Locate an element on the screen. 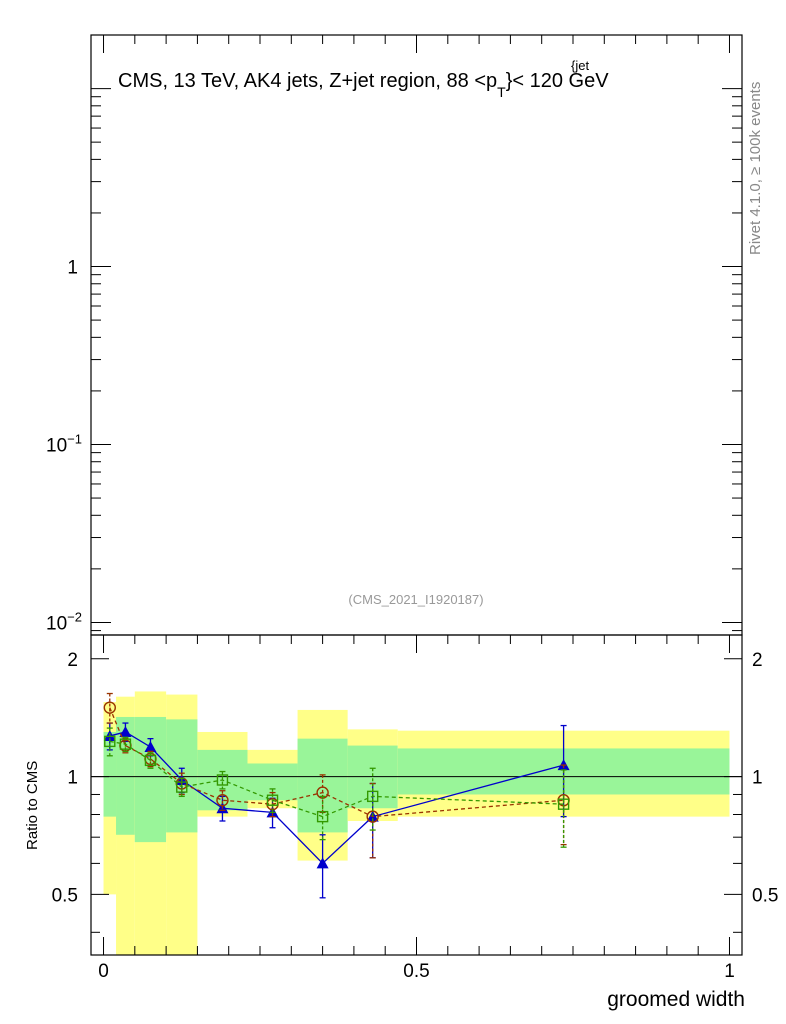 This screenshot has height=1024, width=786. ratio-y-axis-label: Ratio to CMS is located at coordinates (32, 805).